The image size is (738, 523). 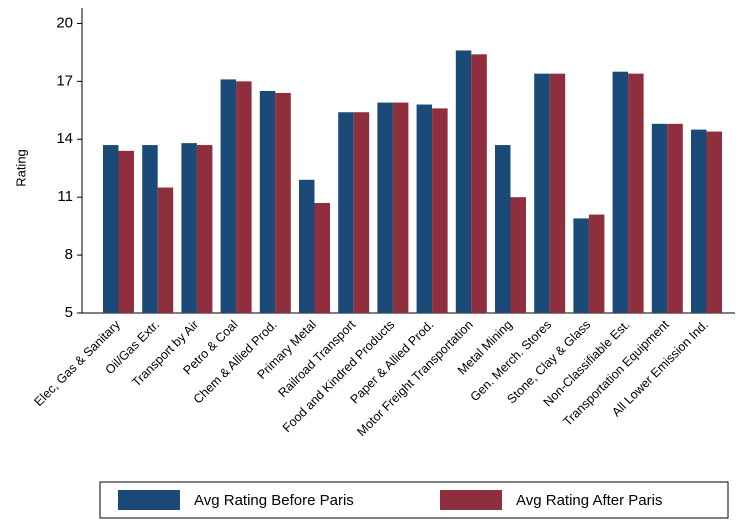 I want to click on y-tick-label: 14, so click(x=64, y=138).